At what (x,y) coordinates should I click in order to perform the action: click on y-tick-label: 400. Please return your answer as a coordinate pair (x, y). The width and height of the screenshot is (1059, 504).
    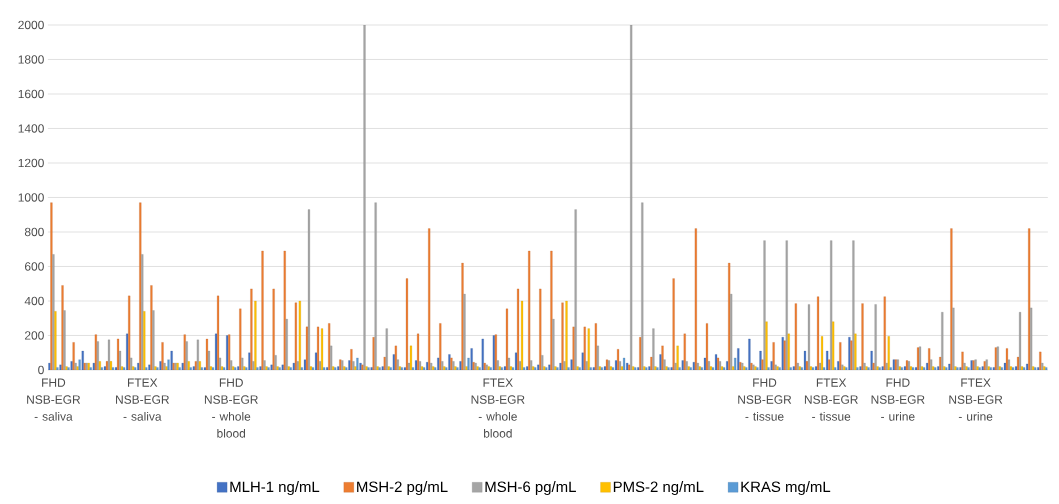
    Looking at the image, I should click on (34, 301).